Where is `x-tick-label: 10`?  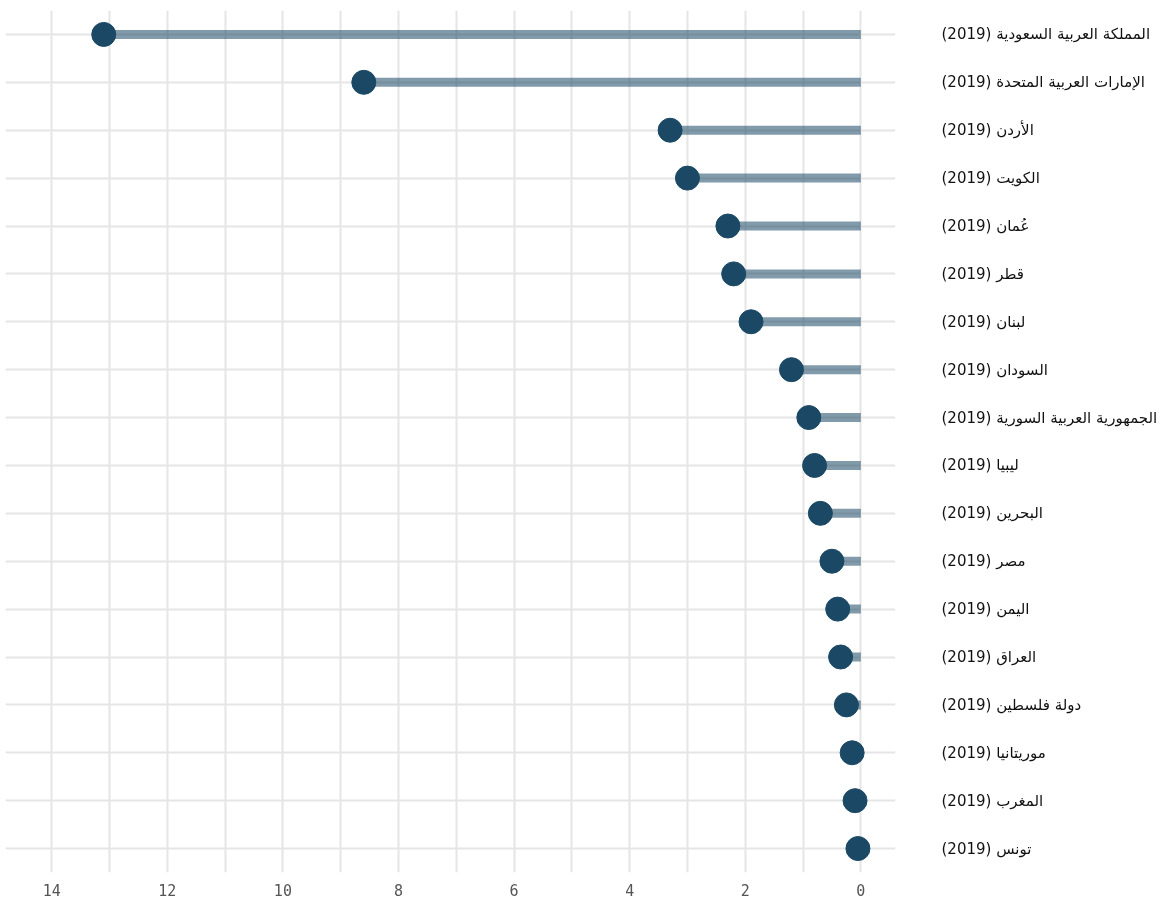
x-tick-label: 10 is located at coordinates (282, 890).